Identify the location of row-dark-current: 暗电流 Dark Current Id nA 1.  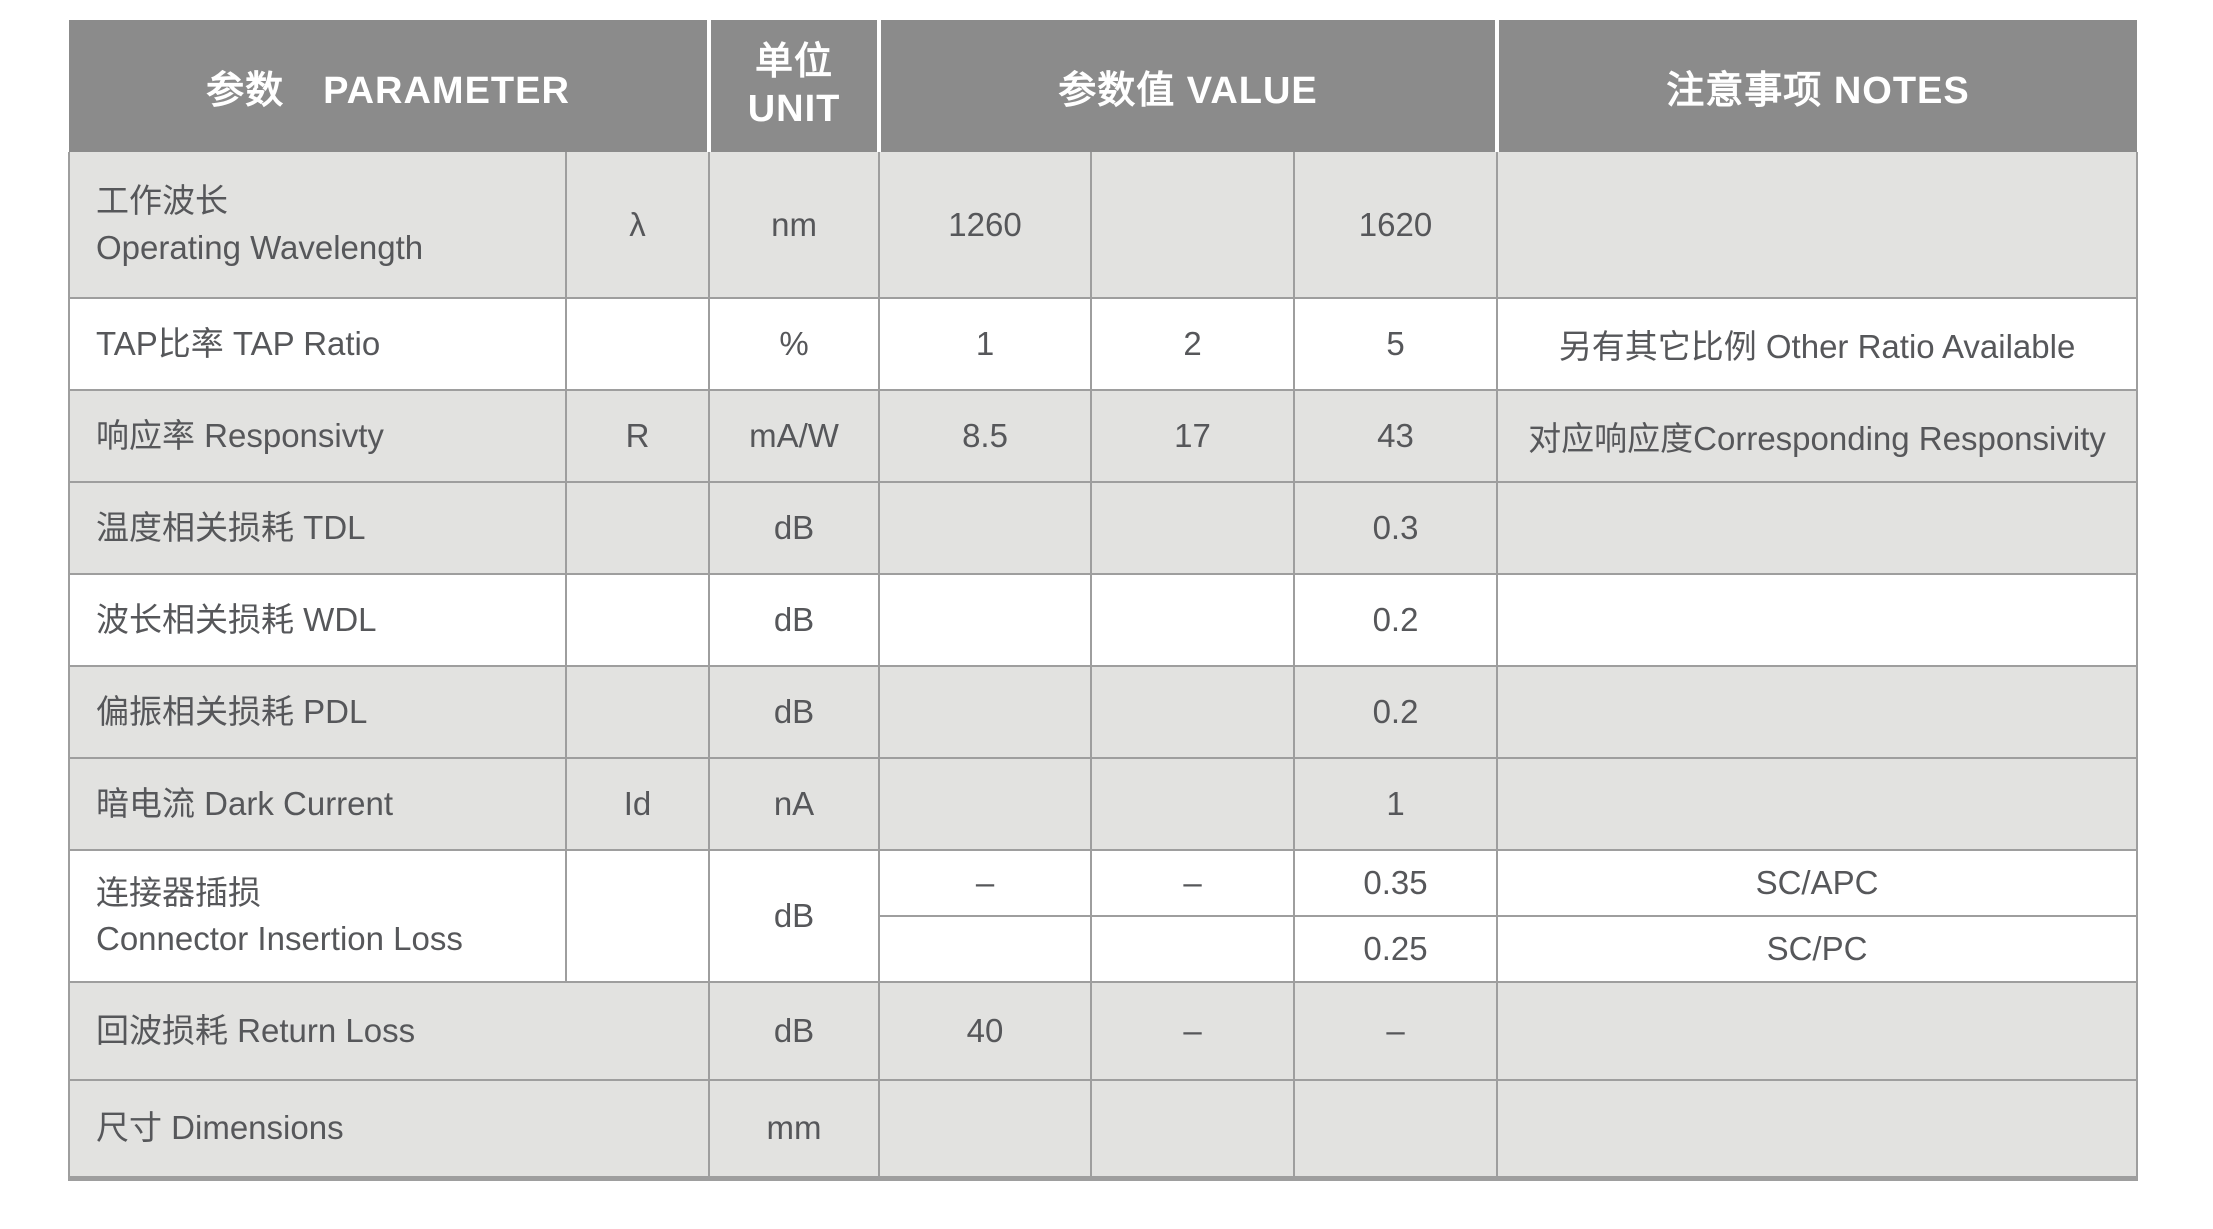
(1103, 804).